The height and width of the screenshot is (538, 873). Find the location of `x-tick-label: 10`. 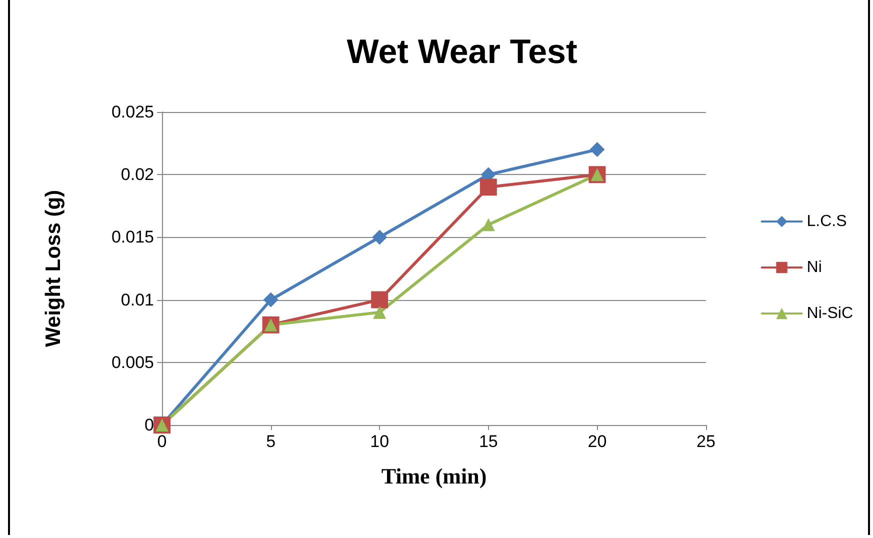

x-tick-label: 10 is located at coordinates (380, 441).